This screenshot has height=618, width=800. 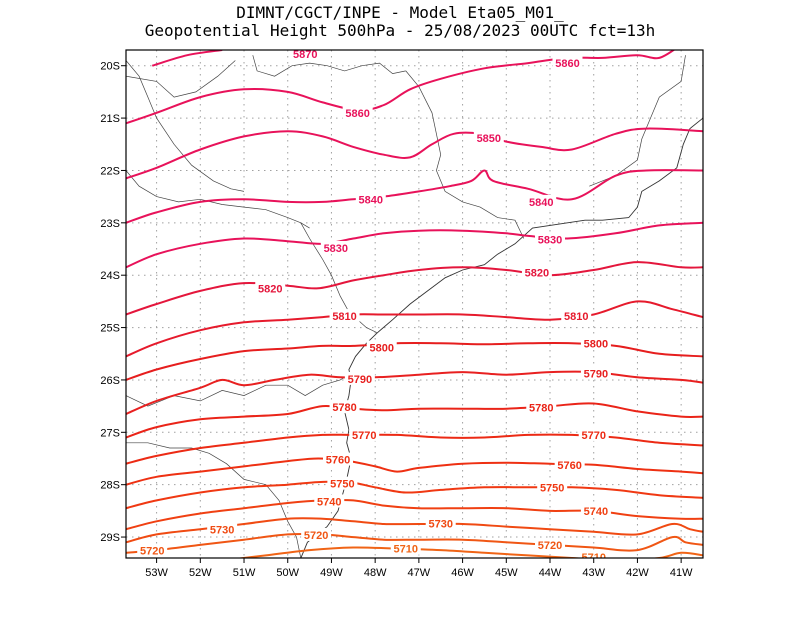 I want to click on lon-tick-label: 50W, so click(x=287, y=573).